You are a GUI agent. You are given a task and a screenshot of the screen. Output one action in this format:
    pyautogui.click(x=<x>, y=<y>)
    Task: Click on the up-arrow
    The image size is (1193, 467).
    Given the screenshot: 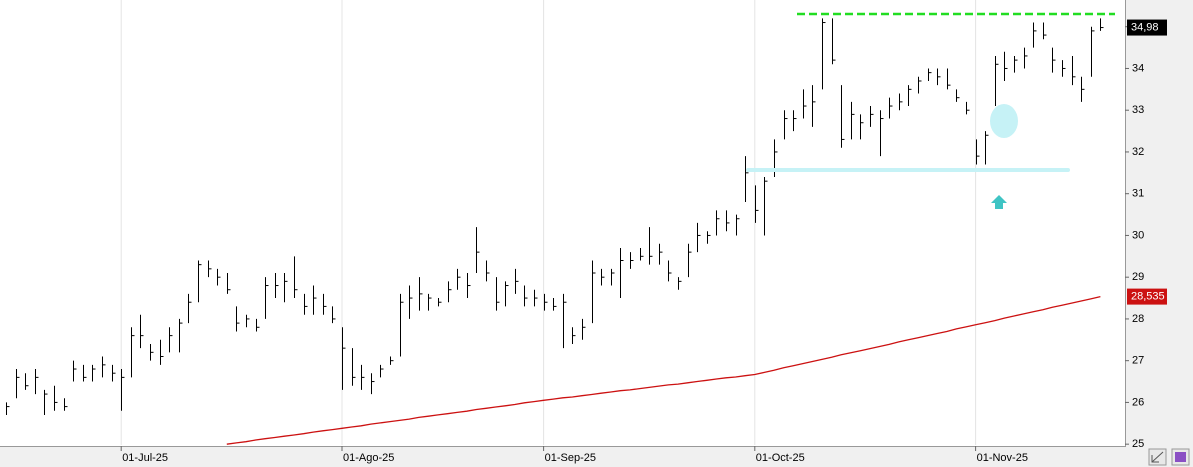 What is the action you would take?
    pyautogui.click(x=999, y=202)
    